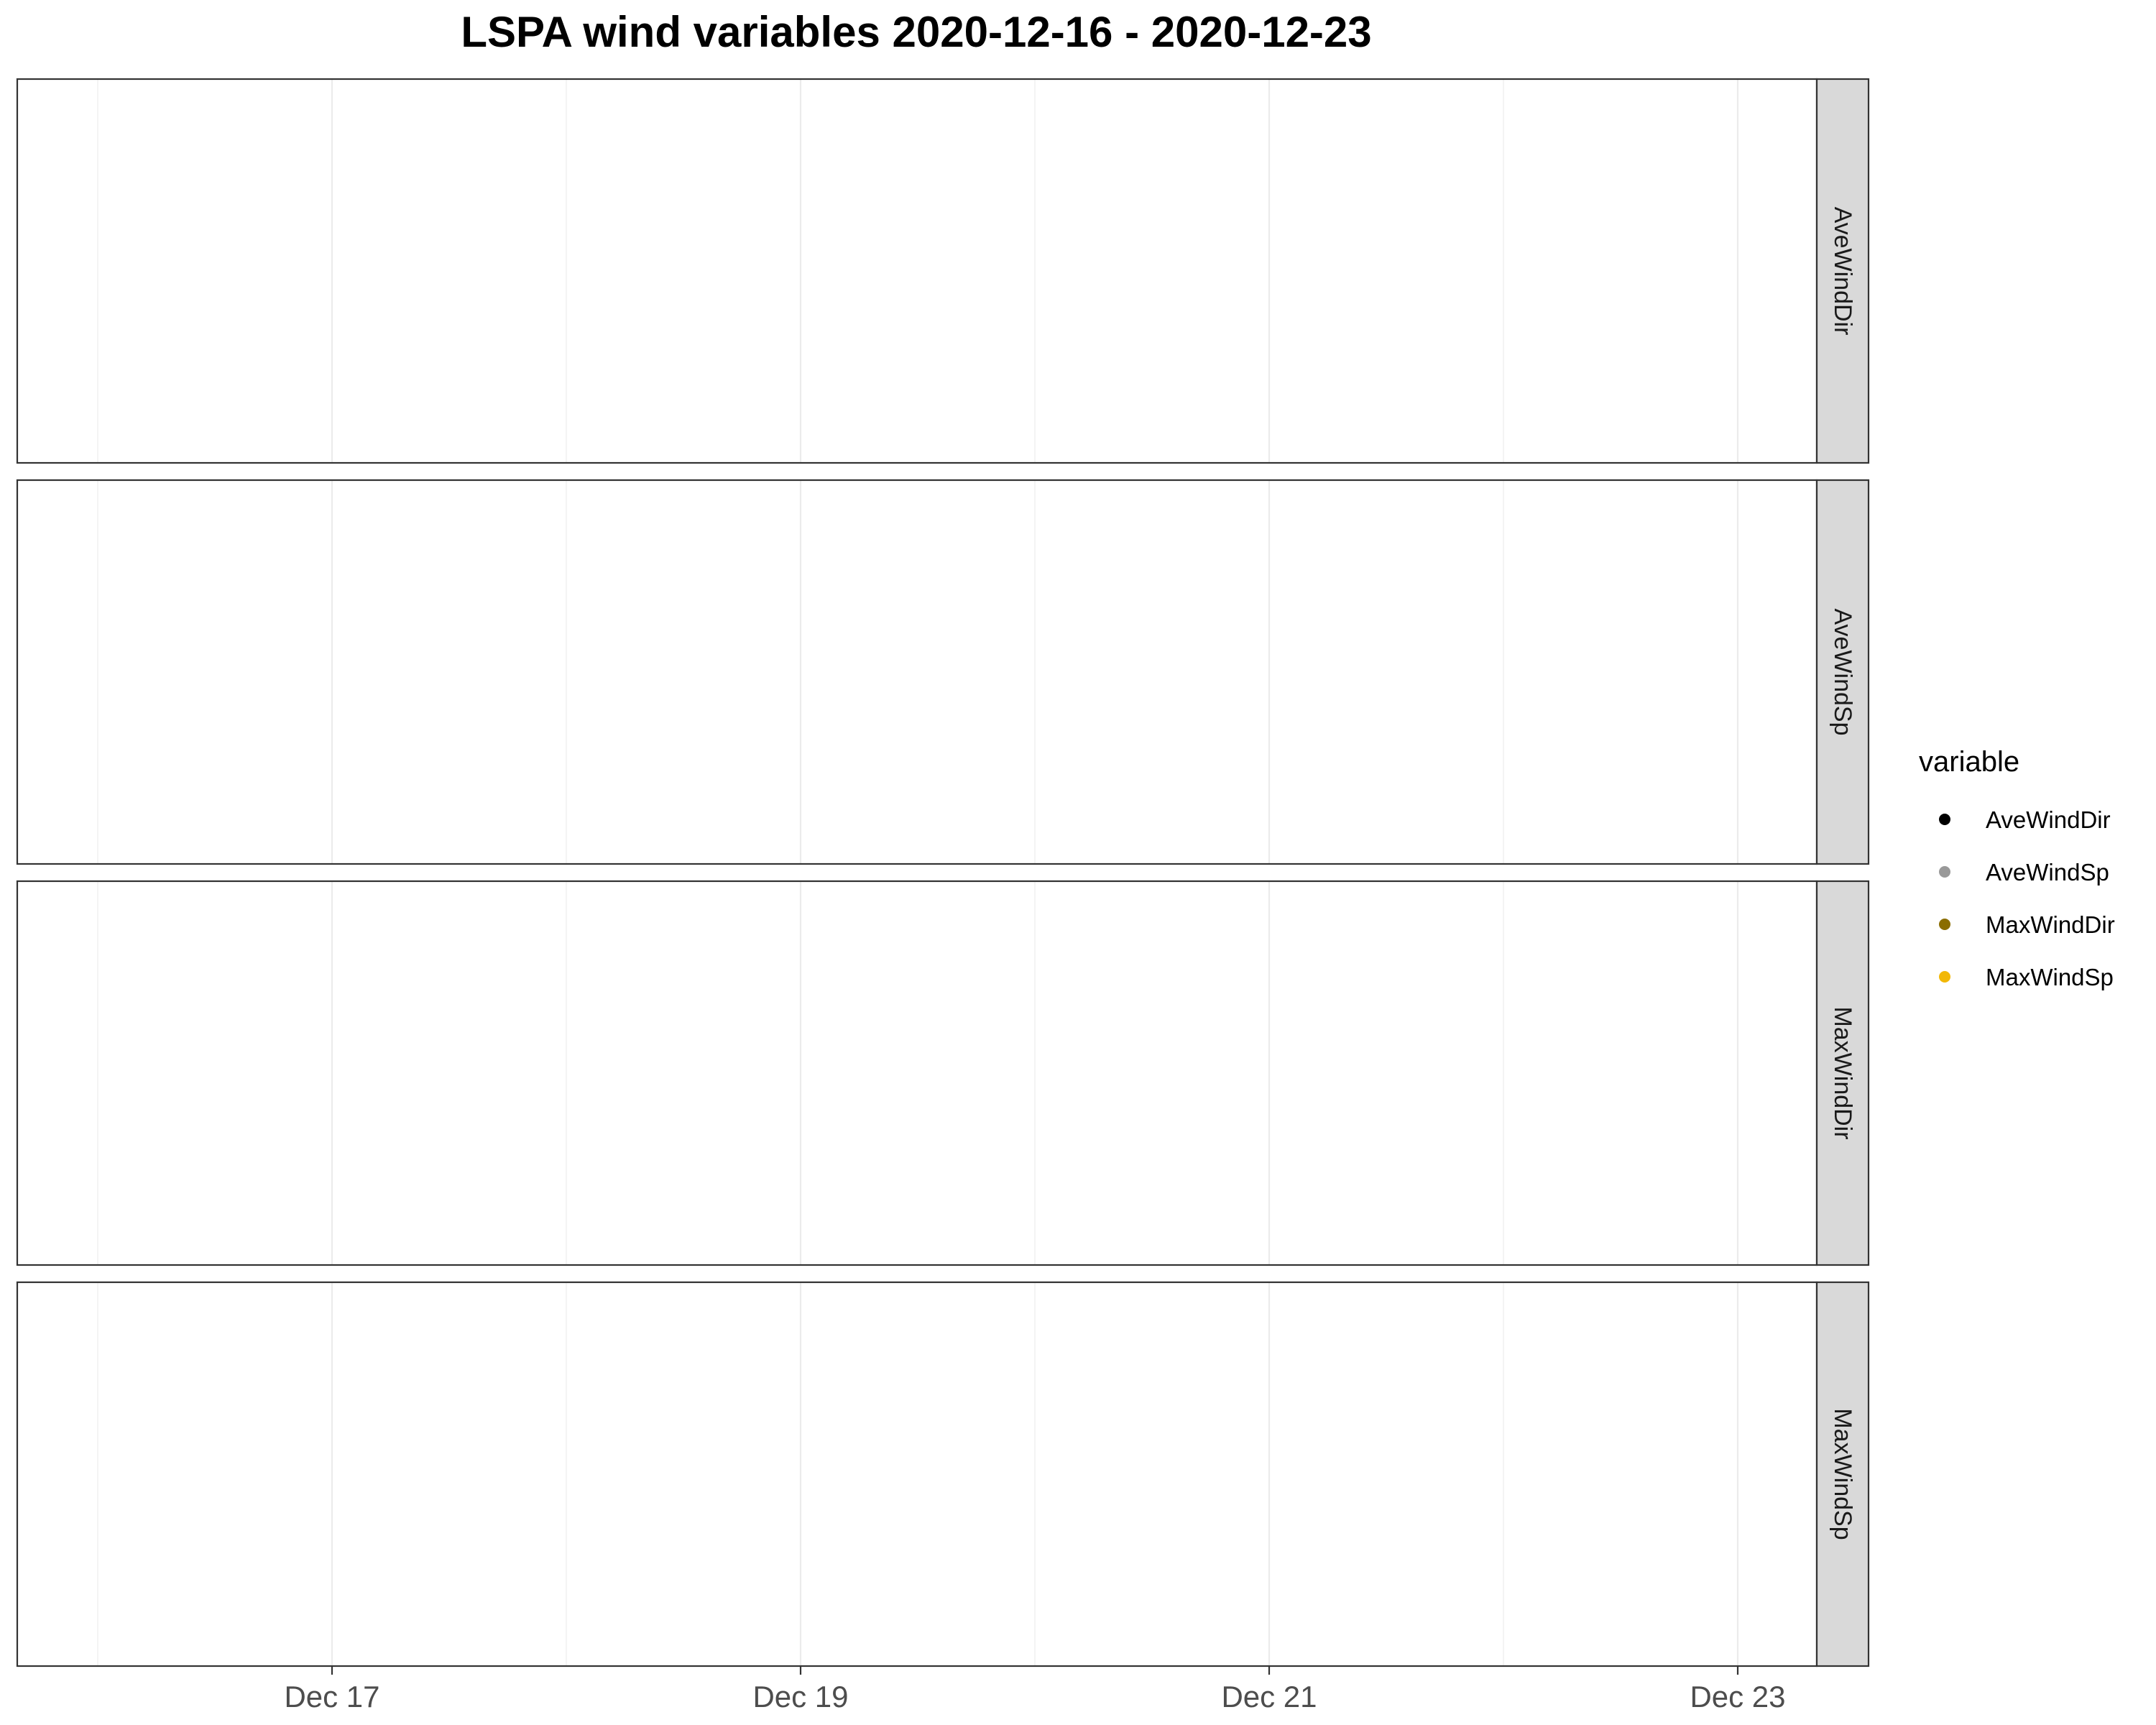 This screenshot has height=1725, width=2156. I want to click on legend-entry-maxwinddir: MaxWindDir, so click(2027, 924).